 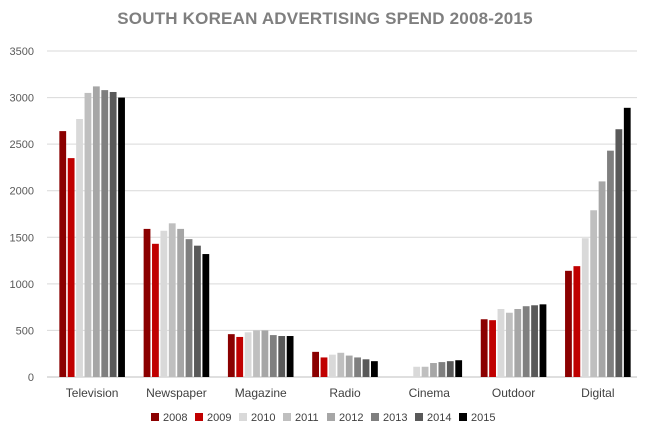 What do you see at coordinates (199, 417) in the screenshot?
I see `legend-swatch-2009` at bounding box center [199, 417].